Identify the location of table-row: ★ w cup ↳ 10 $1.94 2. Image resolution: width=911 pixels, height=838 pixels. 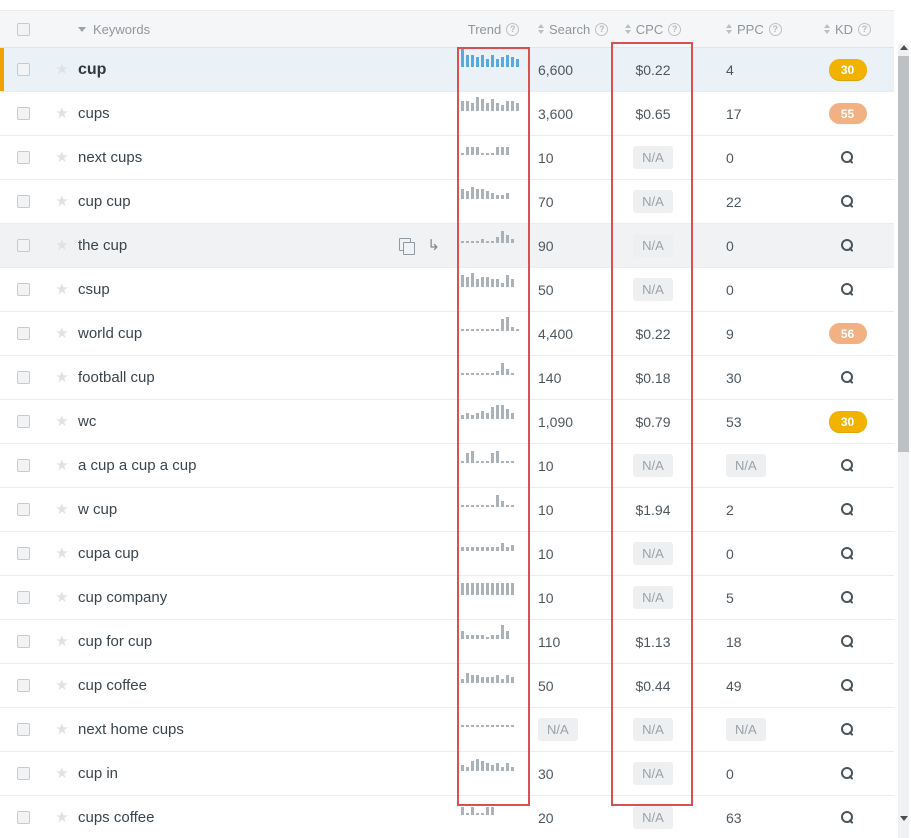
(447, 510).